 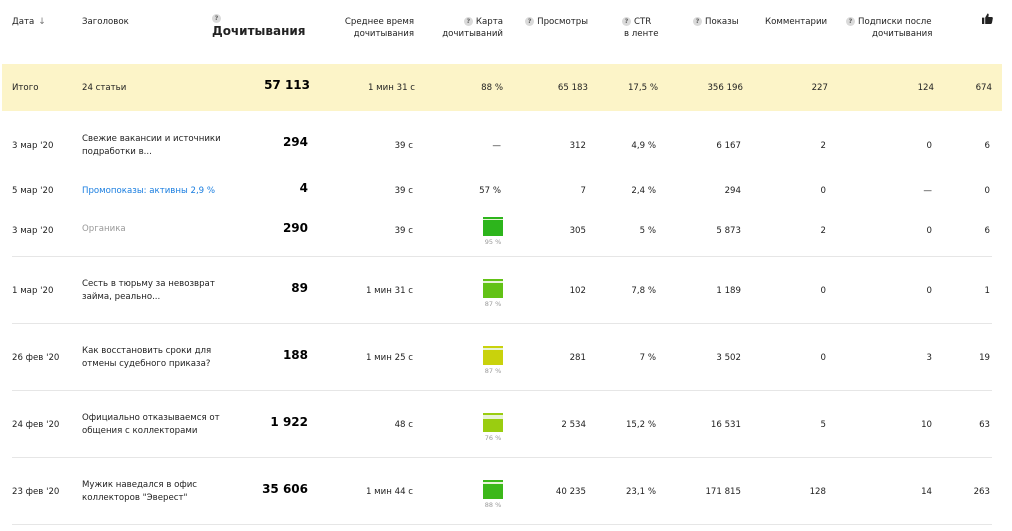 What do you see at coordinates (725, 425) in the screenshot?
I see `row-impressions: 16 531` at bounding box center [725, 425].